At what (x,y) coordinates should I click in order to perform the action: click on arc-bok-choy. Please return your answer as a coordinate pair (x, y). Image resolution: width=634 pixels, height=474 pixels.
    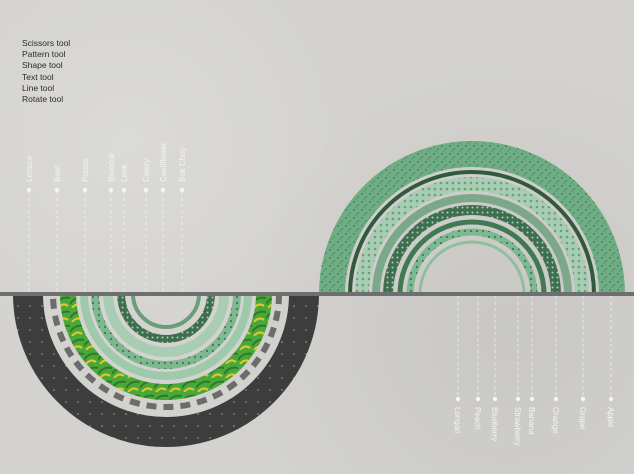
    Looking at the image, I should click on (166, 311).